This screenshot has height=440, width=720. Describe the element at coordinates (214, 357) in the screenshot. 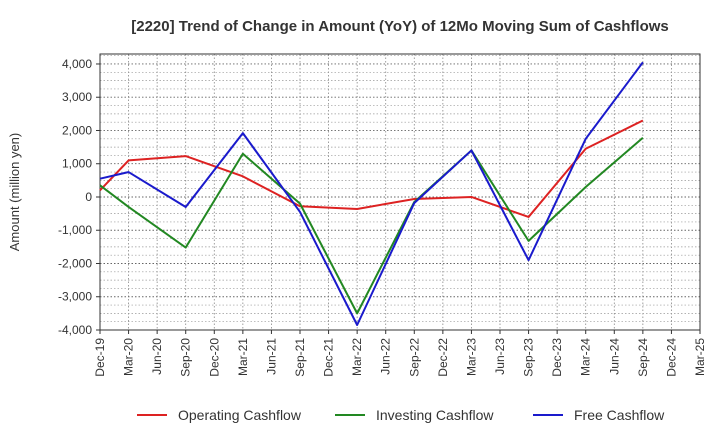

I see `x-tick-label: Dec-20` at that location.